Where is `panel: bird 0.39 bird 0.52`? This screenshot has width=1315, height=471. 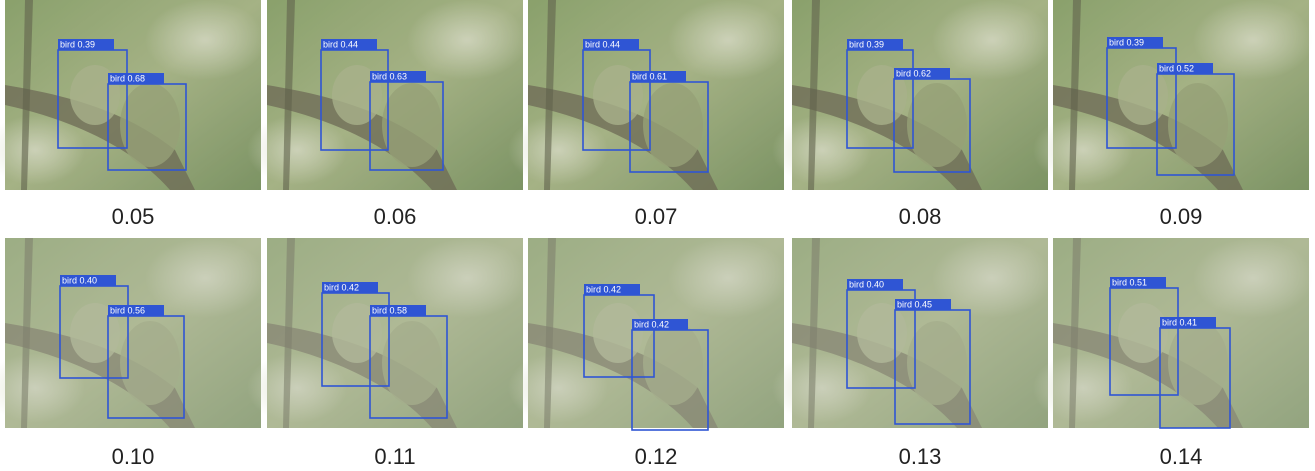
panel: bird 0.39 bird 0.52 is located at coordinates (1173, 95).